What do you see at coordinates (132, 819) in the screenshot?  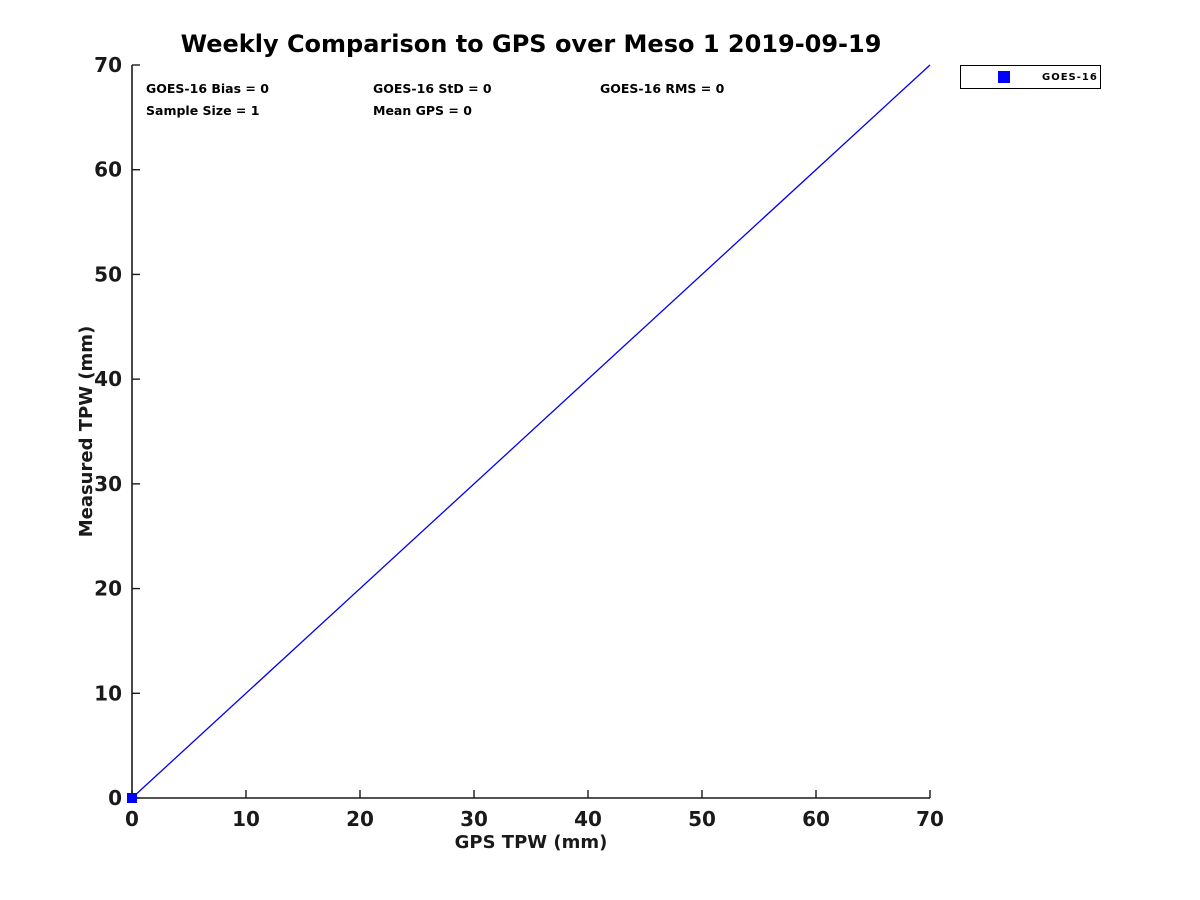 I see `x-tick-label: 0` at bounding box center [132, 819].